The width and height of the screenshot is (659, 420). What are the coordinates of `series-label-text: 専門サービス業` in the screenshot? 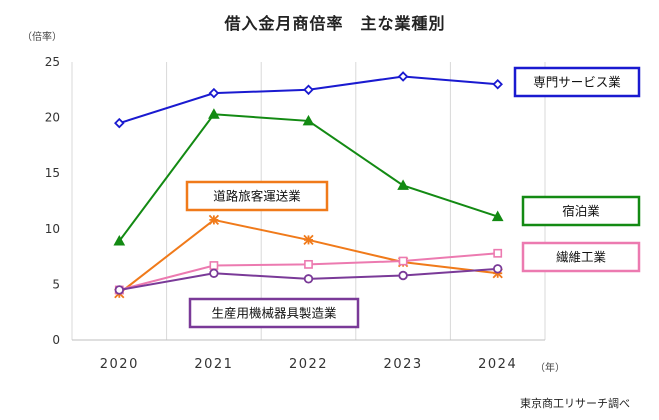 It's located at (577, 82).